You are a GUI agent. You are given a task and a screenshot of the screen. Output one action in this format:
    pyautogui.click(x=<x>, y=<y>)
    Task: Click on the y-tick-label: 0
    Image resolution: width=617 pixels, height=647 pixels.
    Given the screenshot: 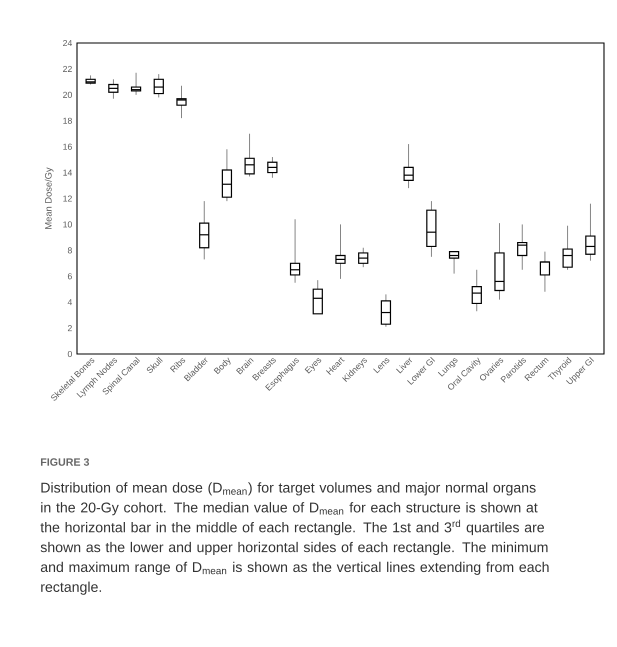 What is the action you would take?
    pyautogui.click(x=70, y=354)
    